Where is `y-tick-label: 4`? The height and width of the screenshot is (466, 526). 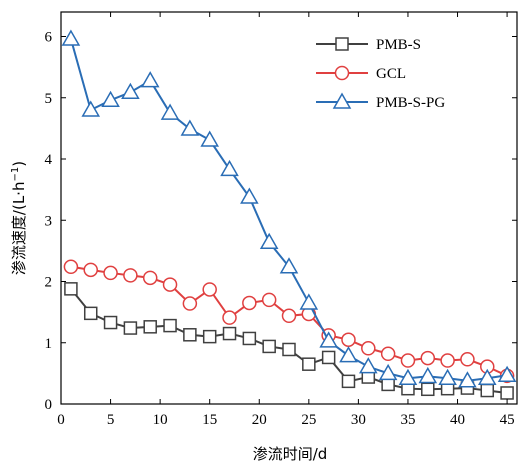 y-tick-label: 4 is located at coordinates (49, 160).